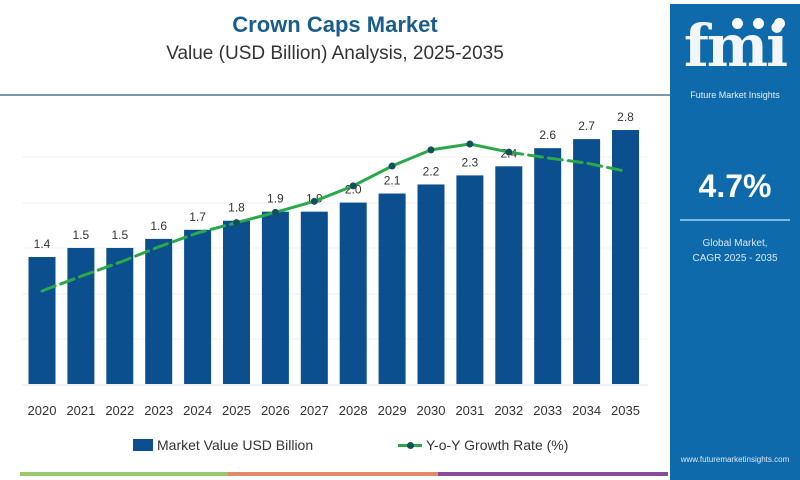 This screenshot has width=800, height=480. What do you see at coordinates (236, 208) in the screenshot?
I see `bar-value-label-2025: 1.8` at bounding box center [236, 208].